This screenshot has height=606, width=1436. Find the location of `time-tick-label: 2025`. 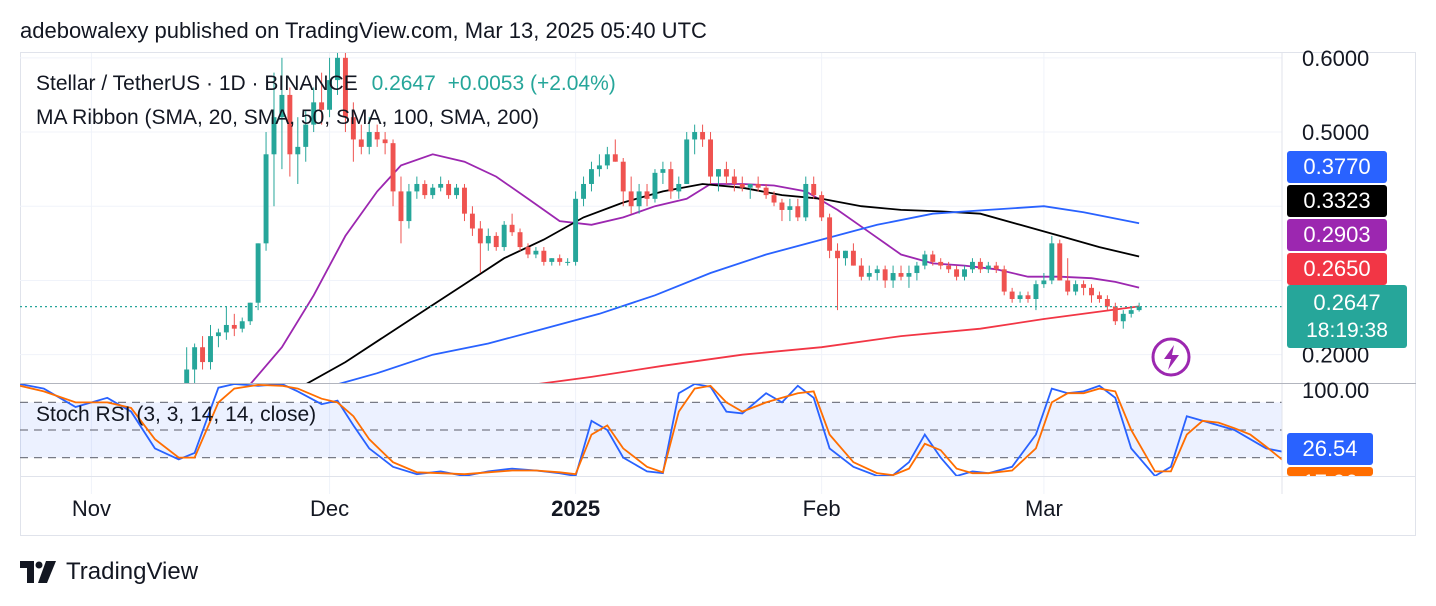

time-tick-label: 2025 is located at coordinates (575, 508).